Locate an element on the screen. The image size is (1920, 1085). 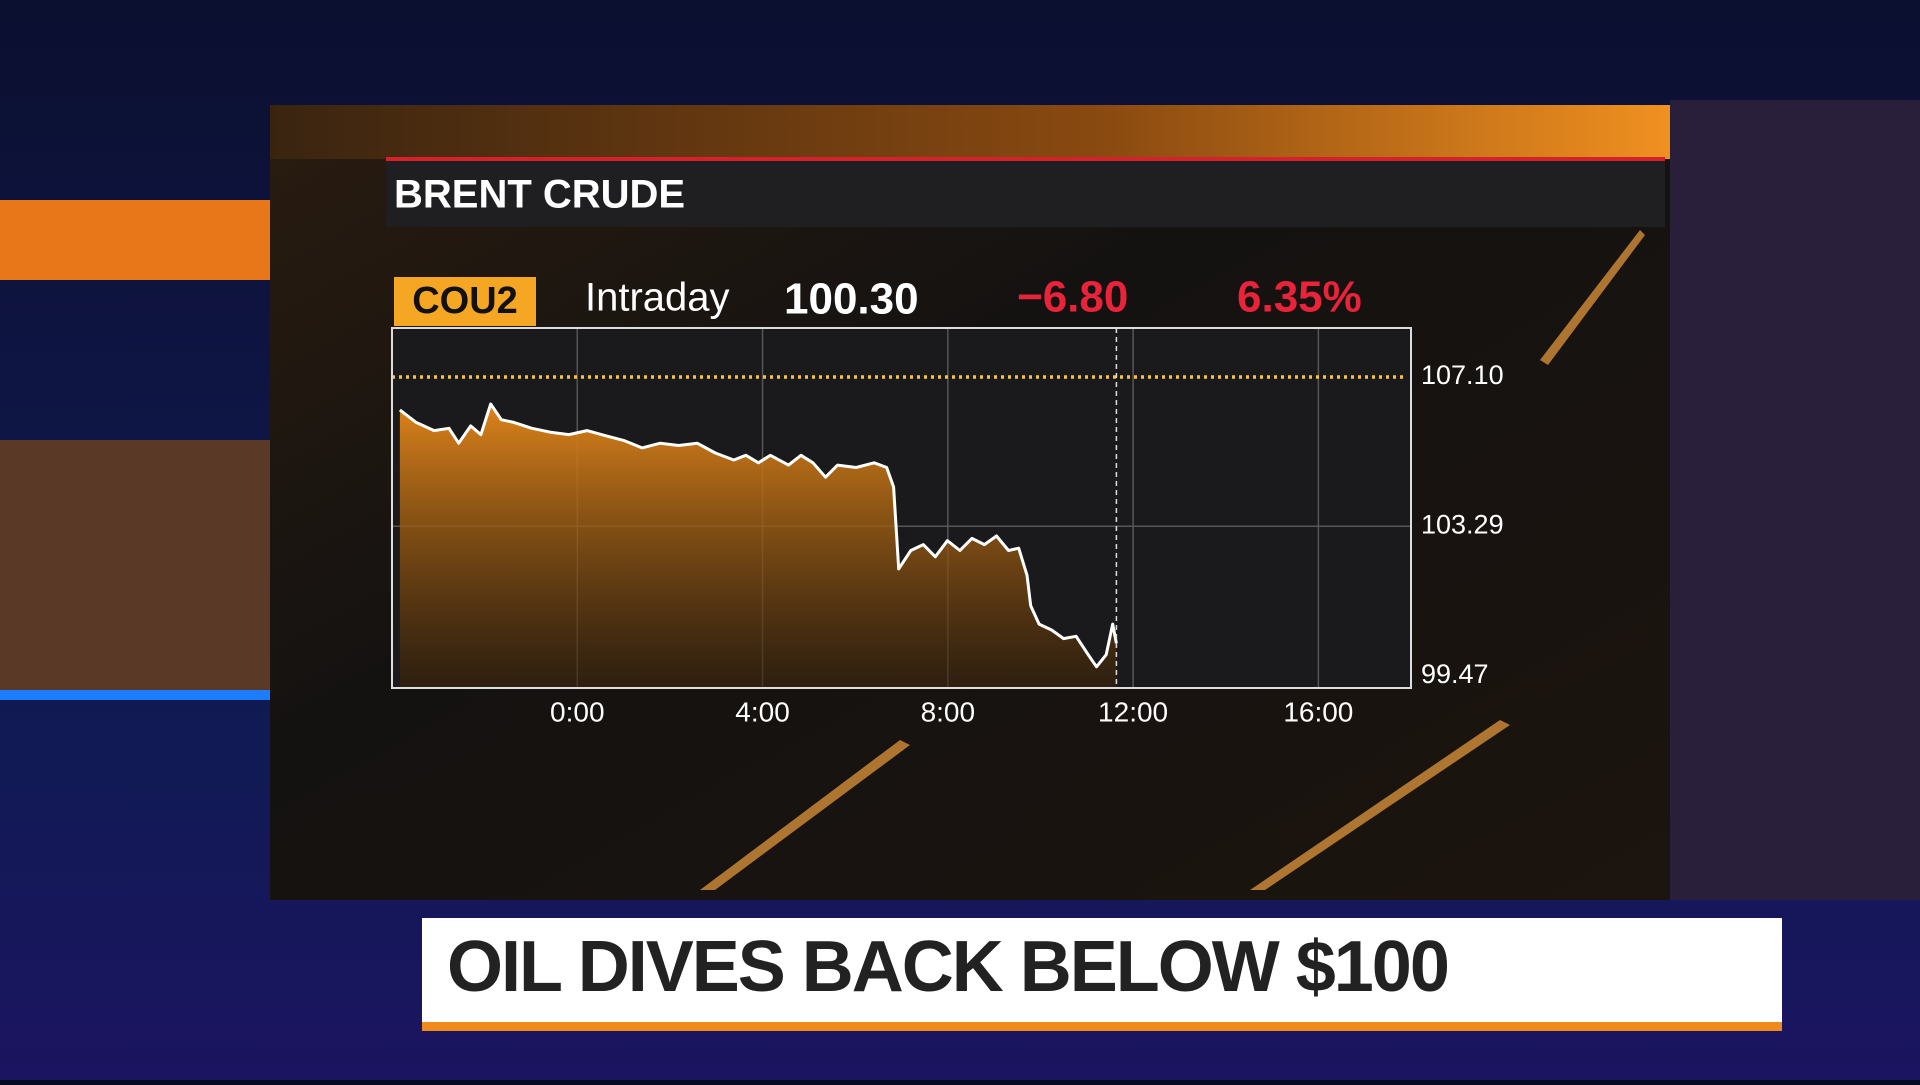
ticker: COU2 is located at coordinates (465, 301).